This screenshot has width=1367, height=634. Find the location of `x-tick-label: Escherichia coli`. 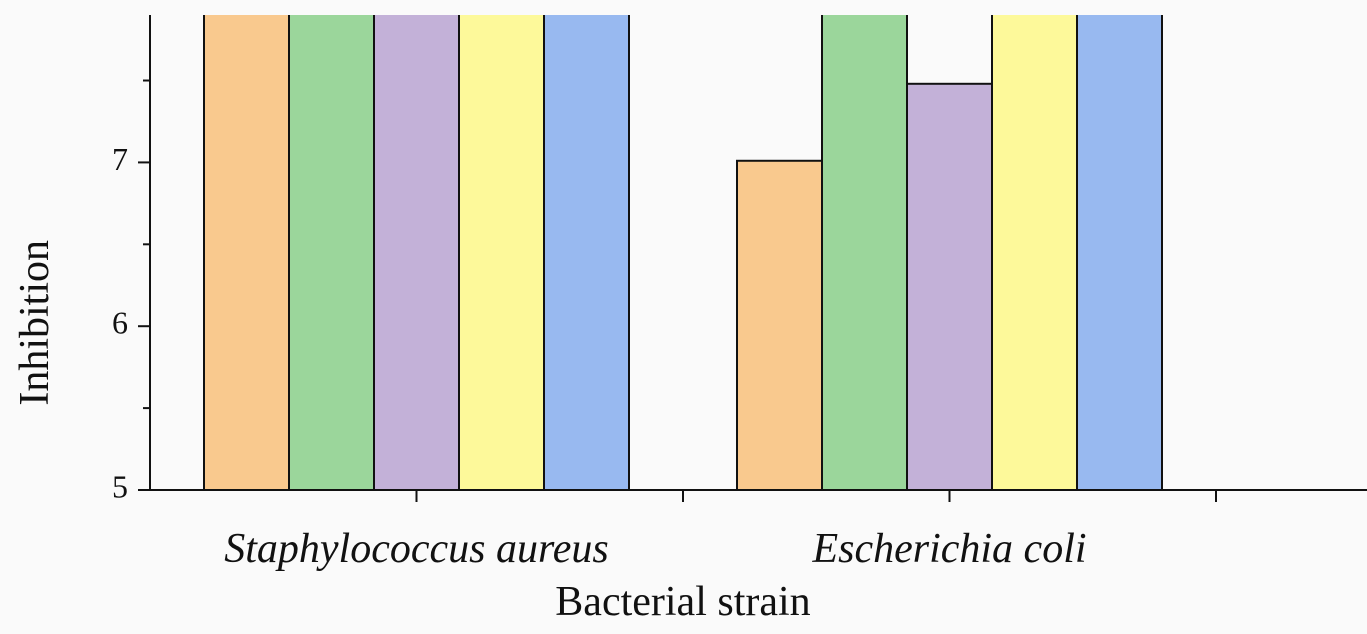

x-tick-label: Escherichia coli is located at coordinates (948, 549).